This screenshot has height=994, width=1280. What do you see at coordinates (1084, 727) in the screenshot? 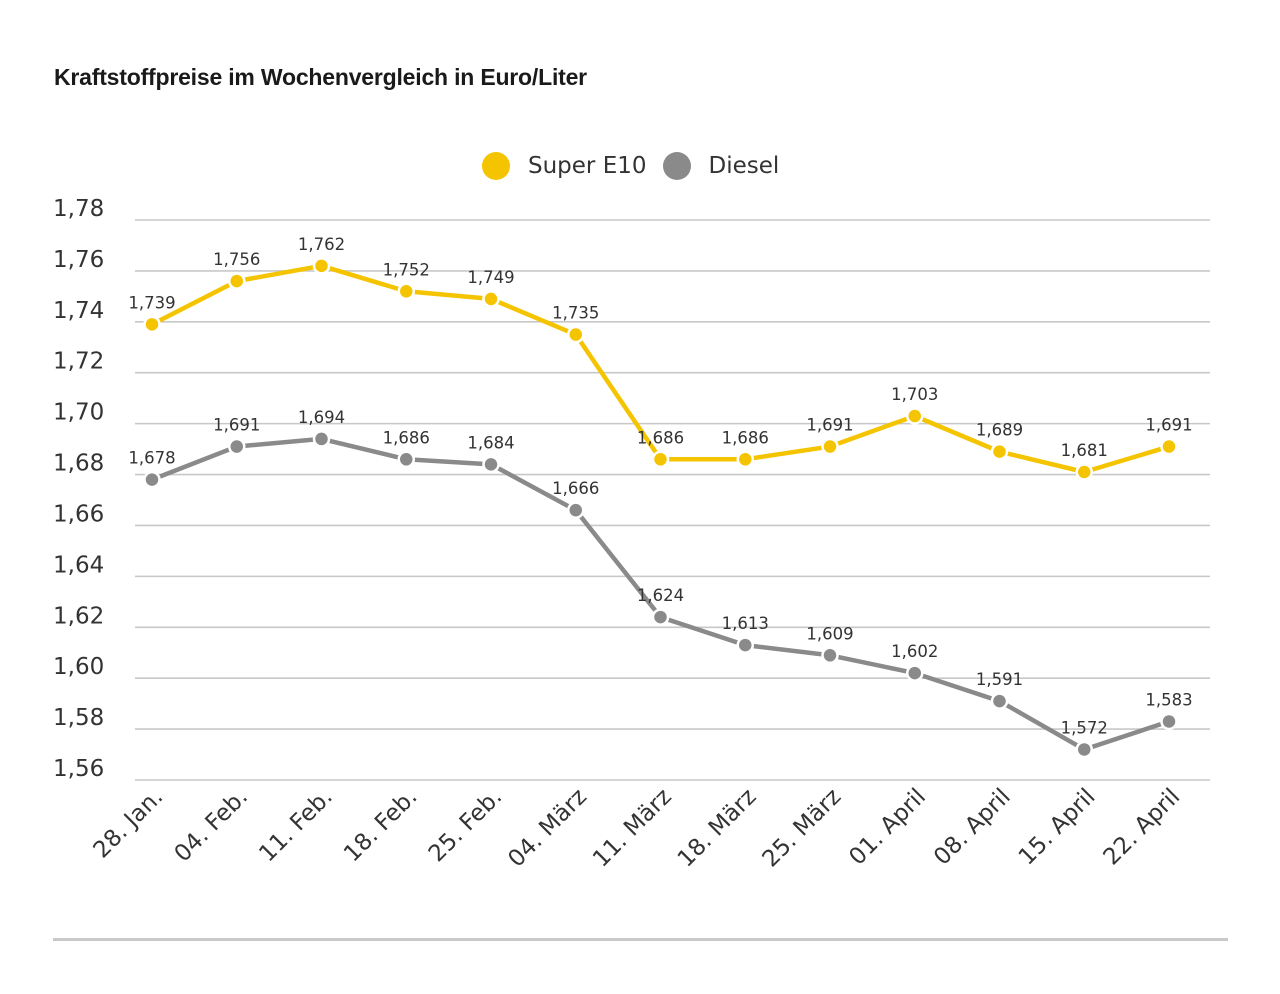
I see `data-label: 1,572` at bounding box center [1084, 727].